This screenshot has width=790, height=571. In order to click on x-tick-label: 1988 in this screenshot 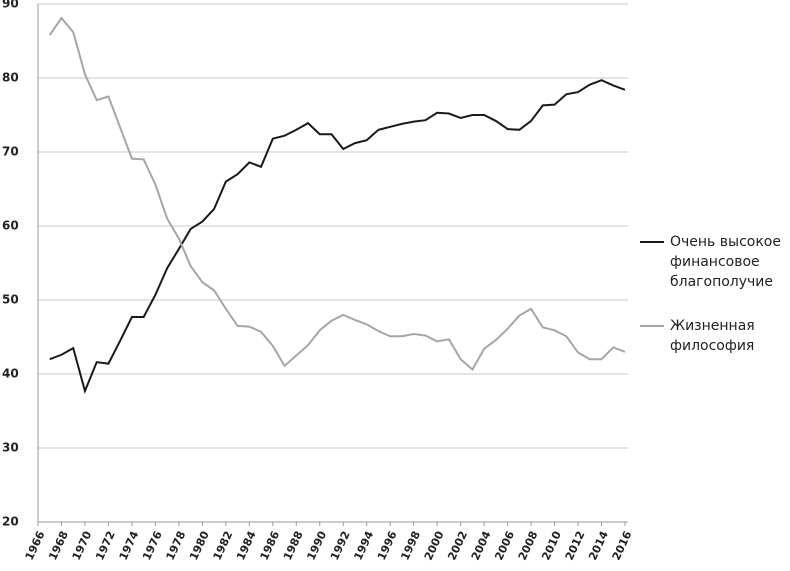, I will do `click(293, 545)`.